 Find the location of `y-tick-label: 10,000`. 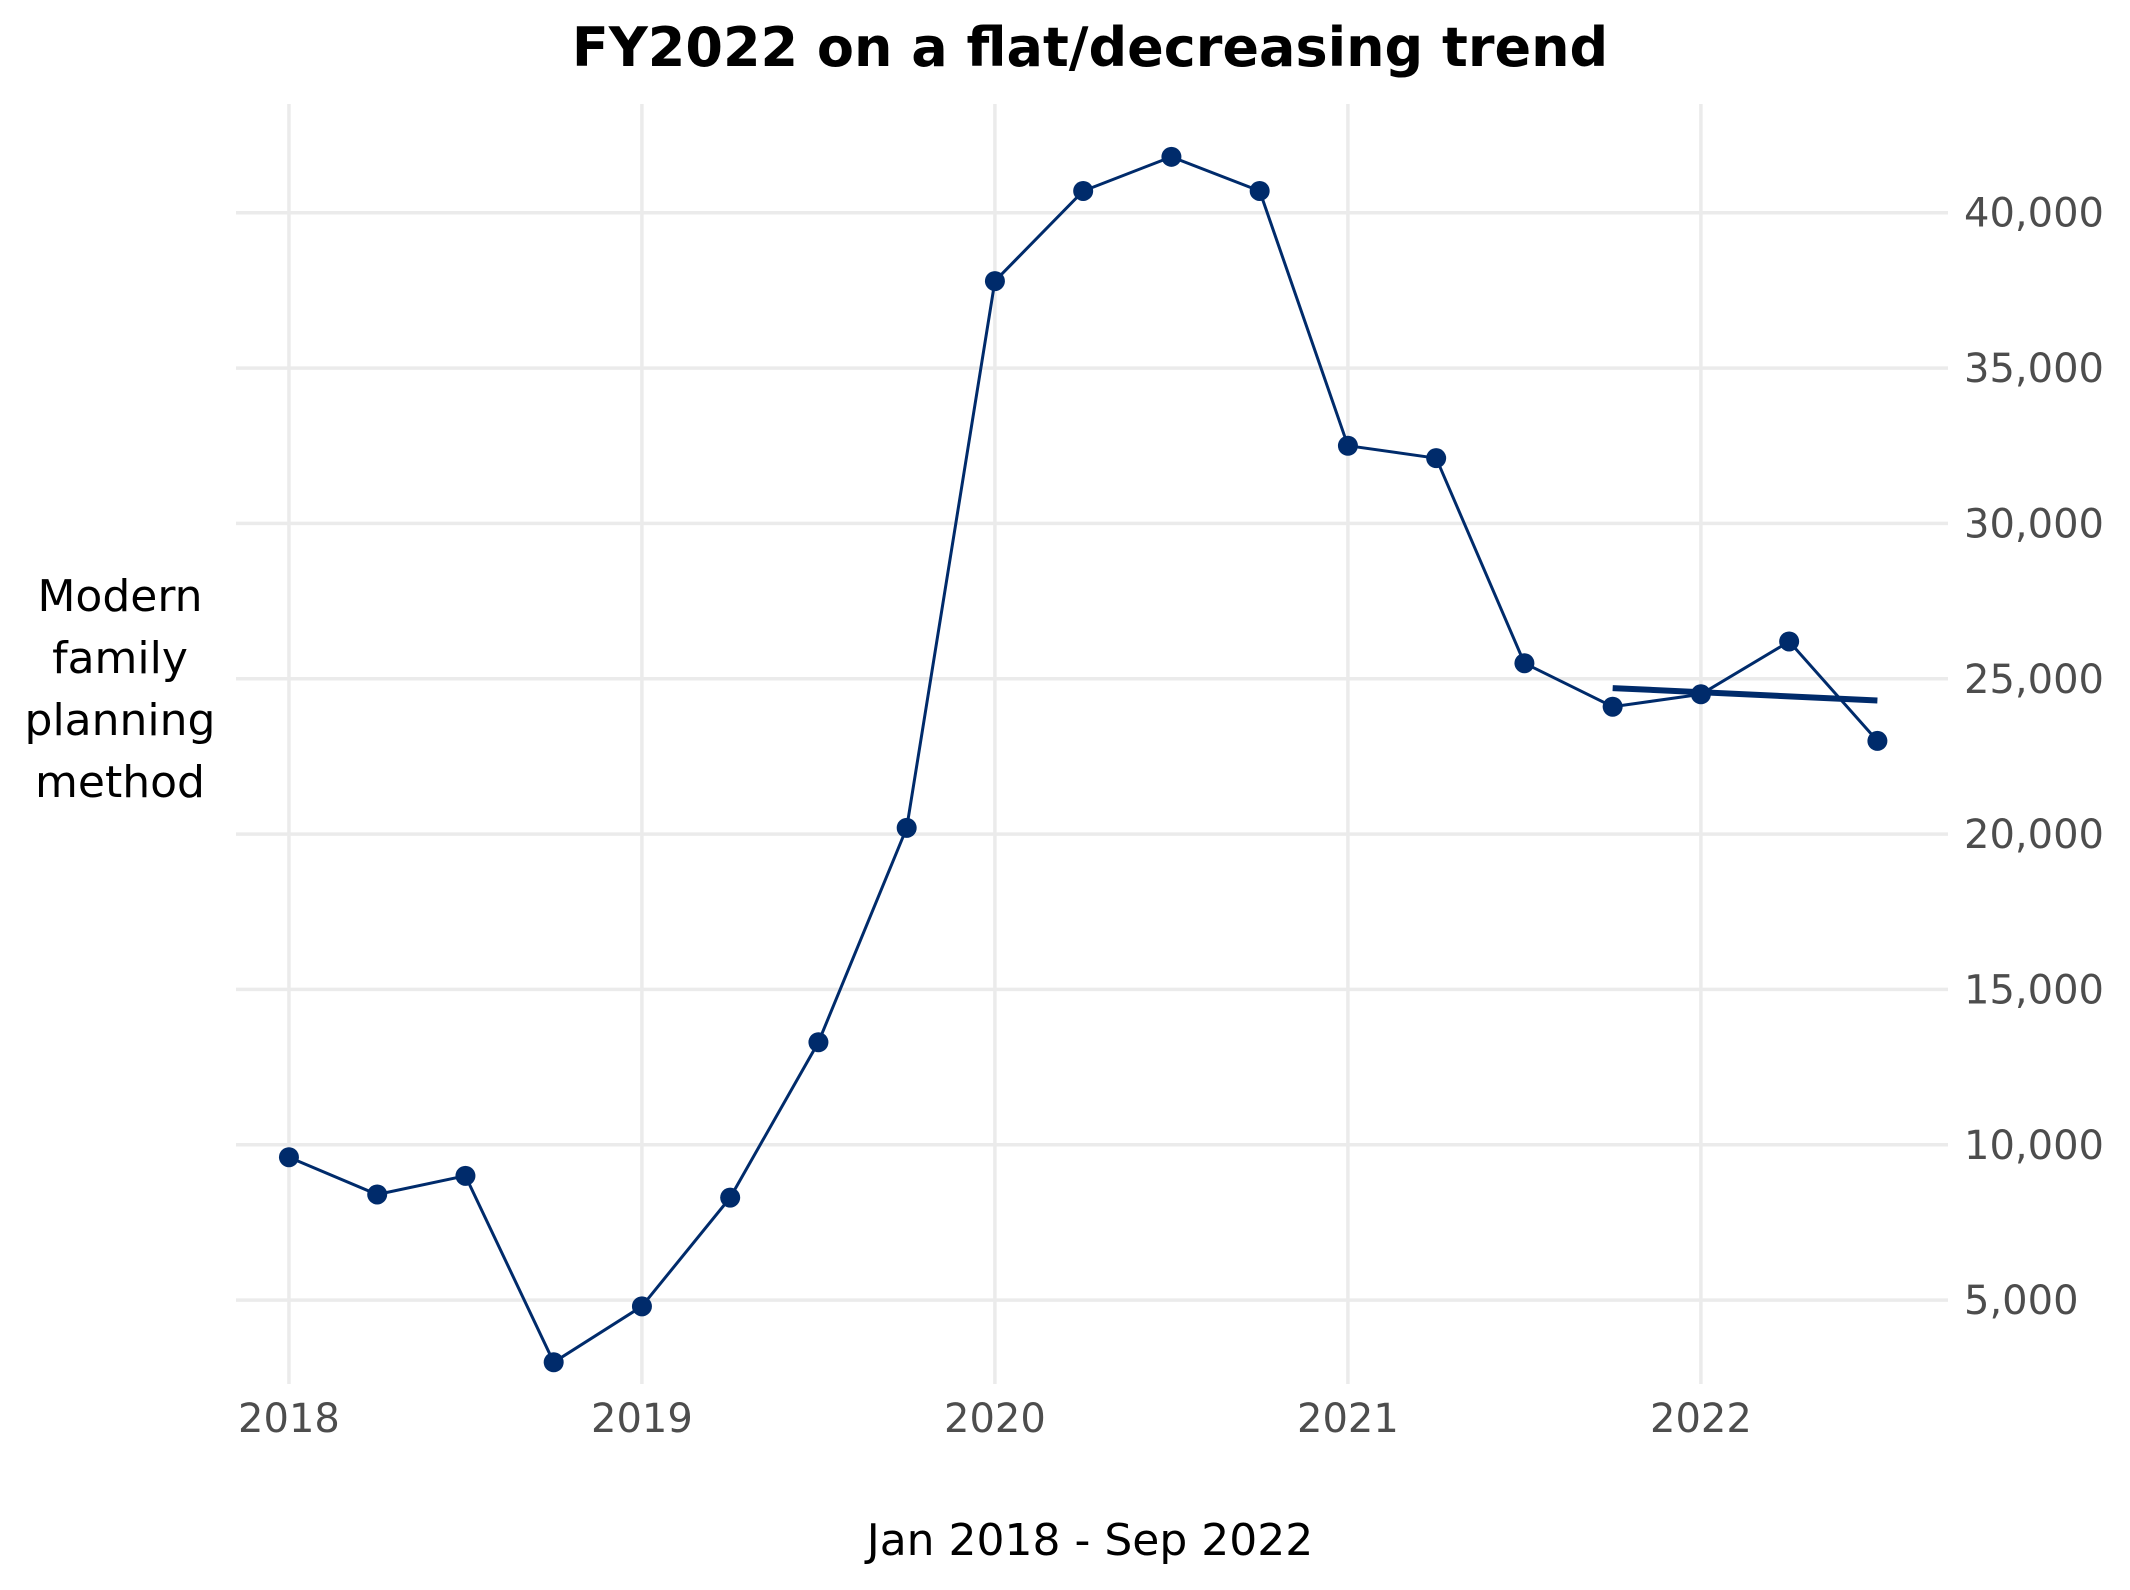

y-tick-label: 10,000 is located at coordinates (2034, 1146).